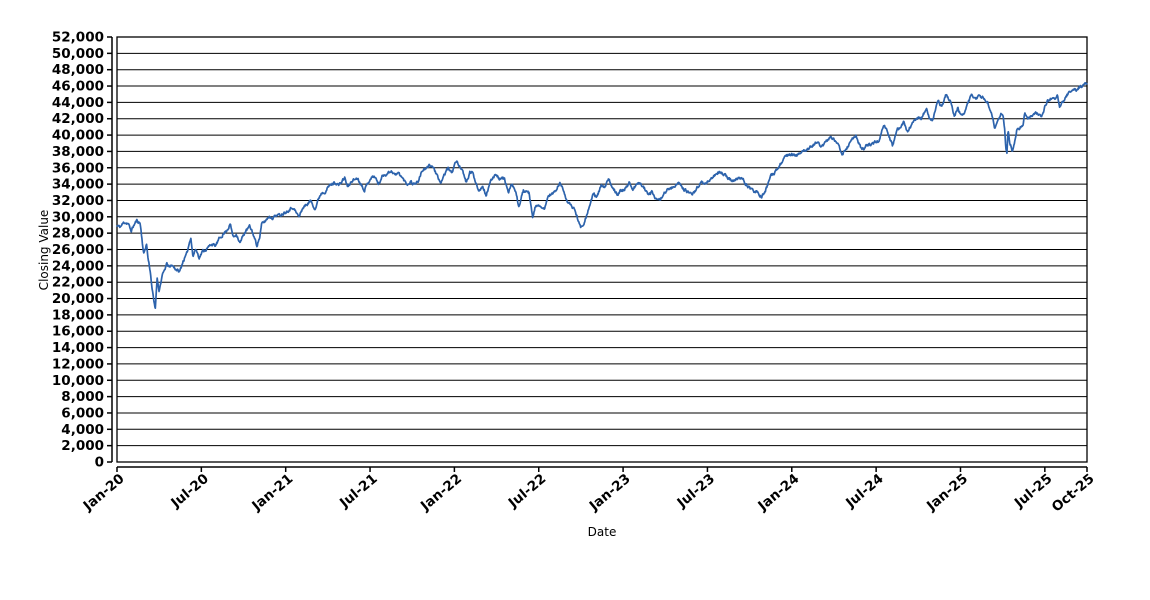 The image size is (1150, 600). I want to click on x-tick-label: Jan-23, so click(610, 493).